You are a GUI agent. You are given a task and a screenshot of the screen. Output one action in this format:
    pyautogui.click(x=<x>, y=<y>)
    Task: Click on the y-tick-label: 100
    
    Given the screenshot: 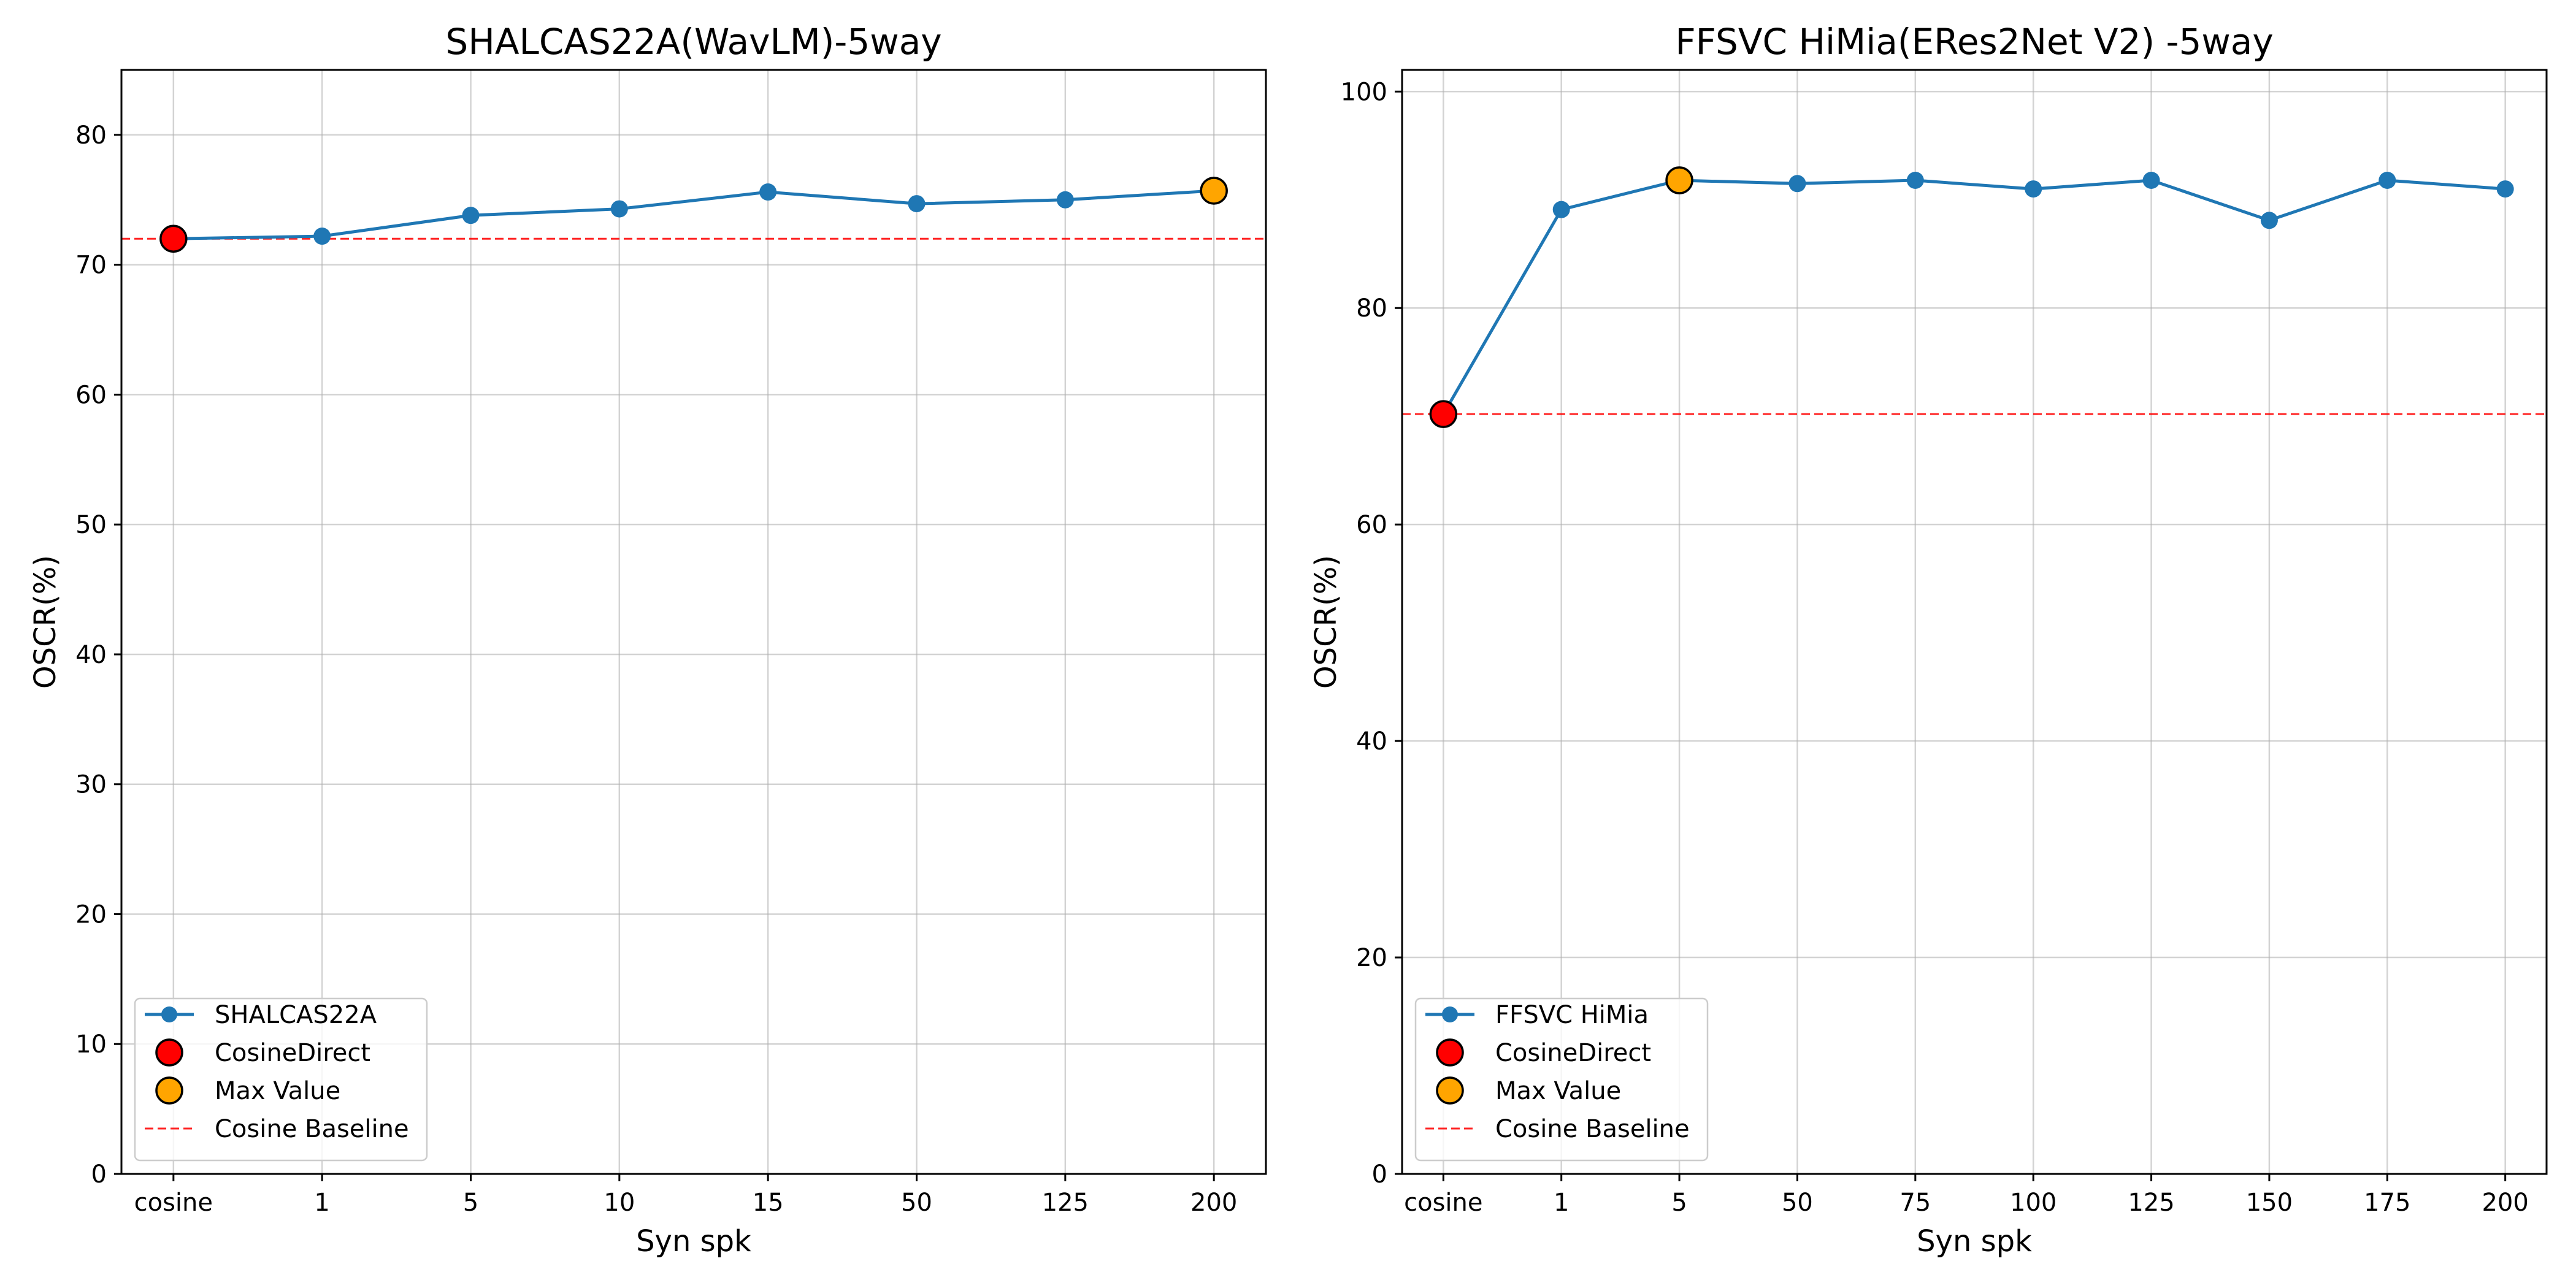 What is the action you would take?
    pyautogui.click(x=1364, y=92)
    